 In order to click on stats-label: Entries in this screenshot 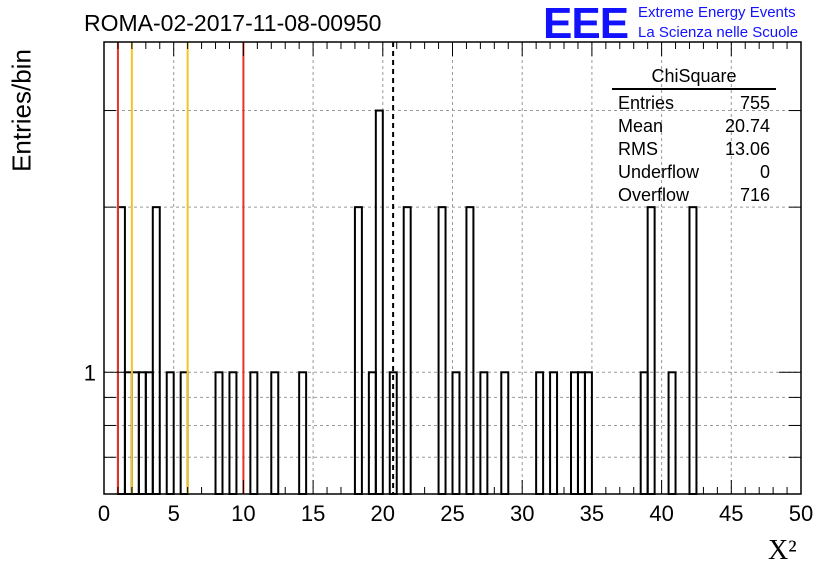, I will do `click(646, 103)`.